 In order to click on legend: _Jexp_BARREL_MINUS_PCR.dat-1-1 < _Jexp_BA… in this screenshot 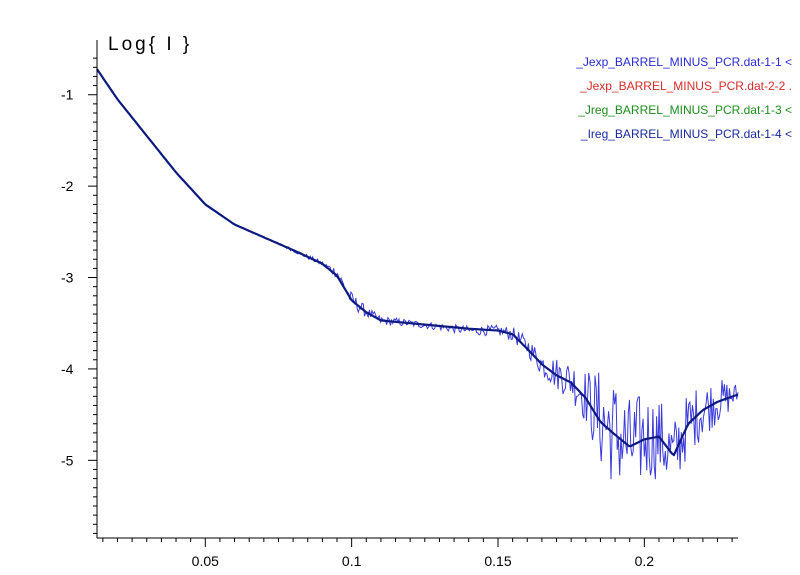, I will do `click(683, 98)`.